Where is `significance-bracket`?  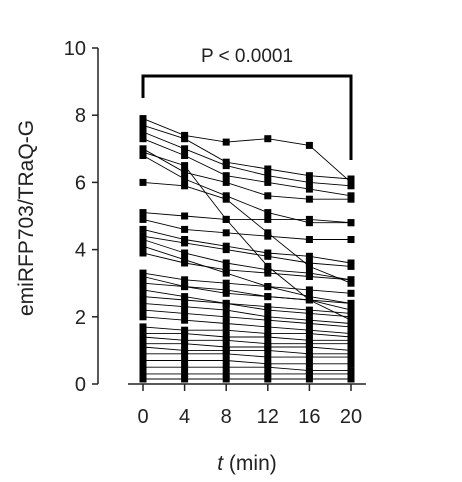
significance-bracket is located at coordinates (247, 117).